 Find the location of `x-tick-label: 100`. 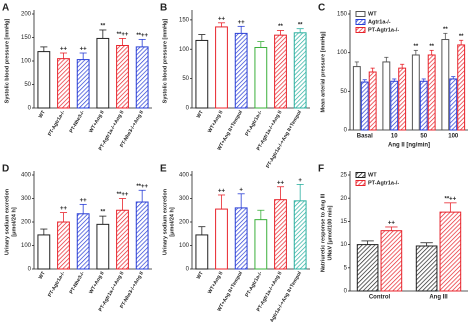

x-tick-label: 100 is located at coordinates (453, 137).